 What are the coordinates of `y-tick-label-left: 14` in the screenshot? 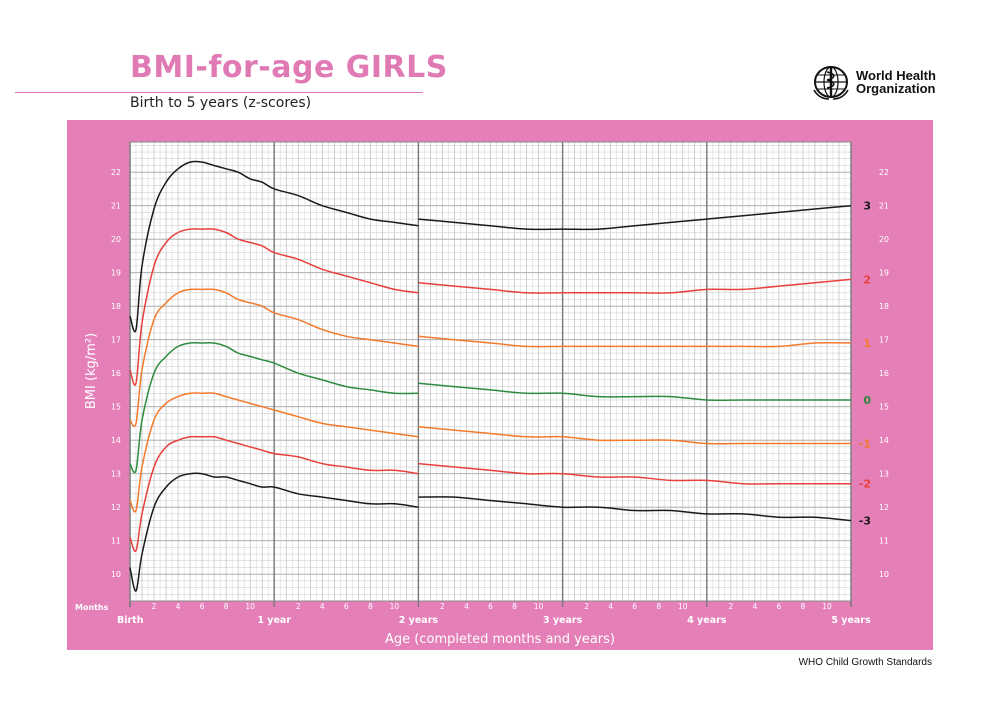 It's located at (116, 440).